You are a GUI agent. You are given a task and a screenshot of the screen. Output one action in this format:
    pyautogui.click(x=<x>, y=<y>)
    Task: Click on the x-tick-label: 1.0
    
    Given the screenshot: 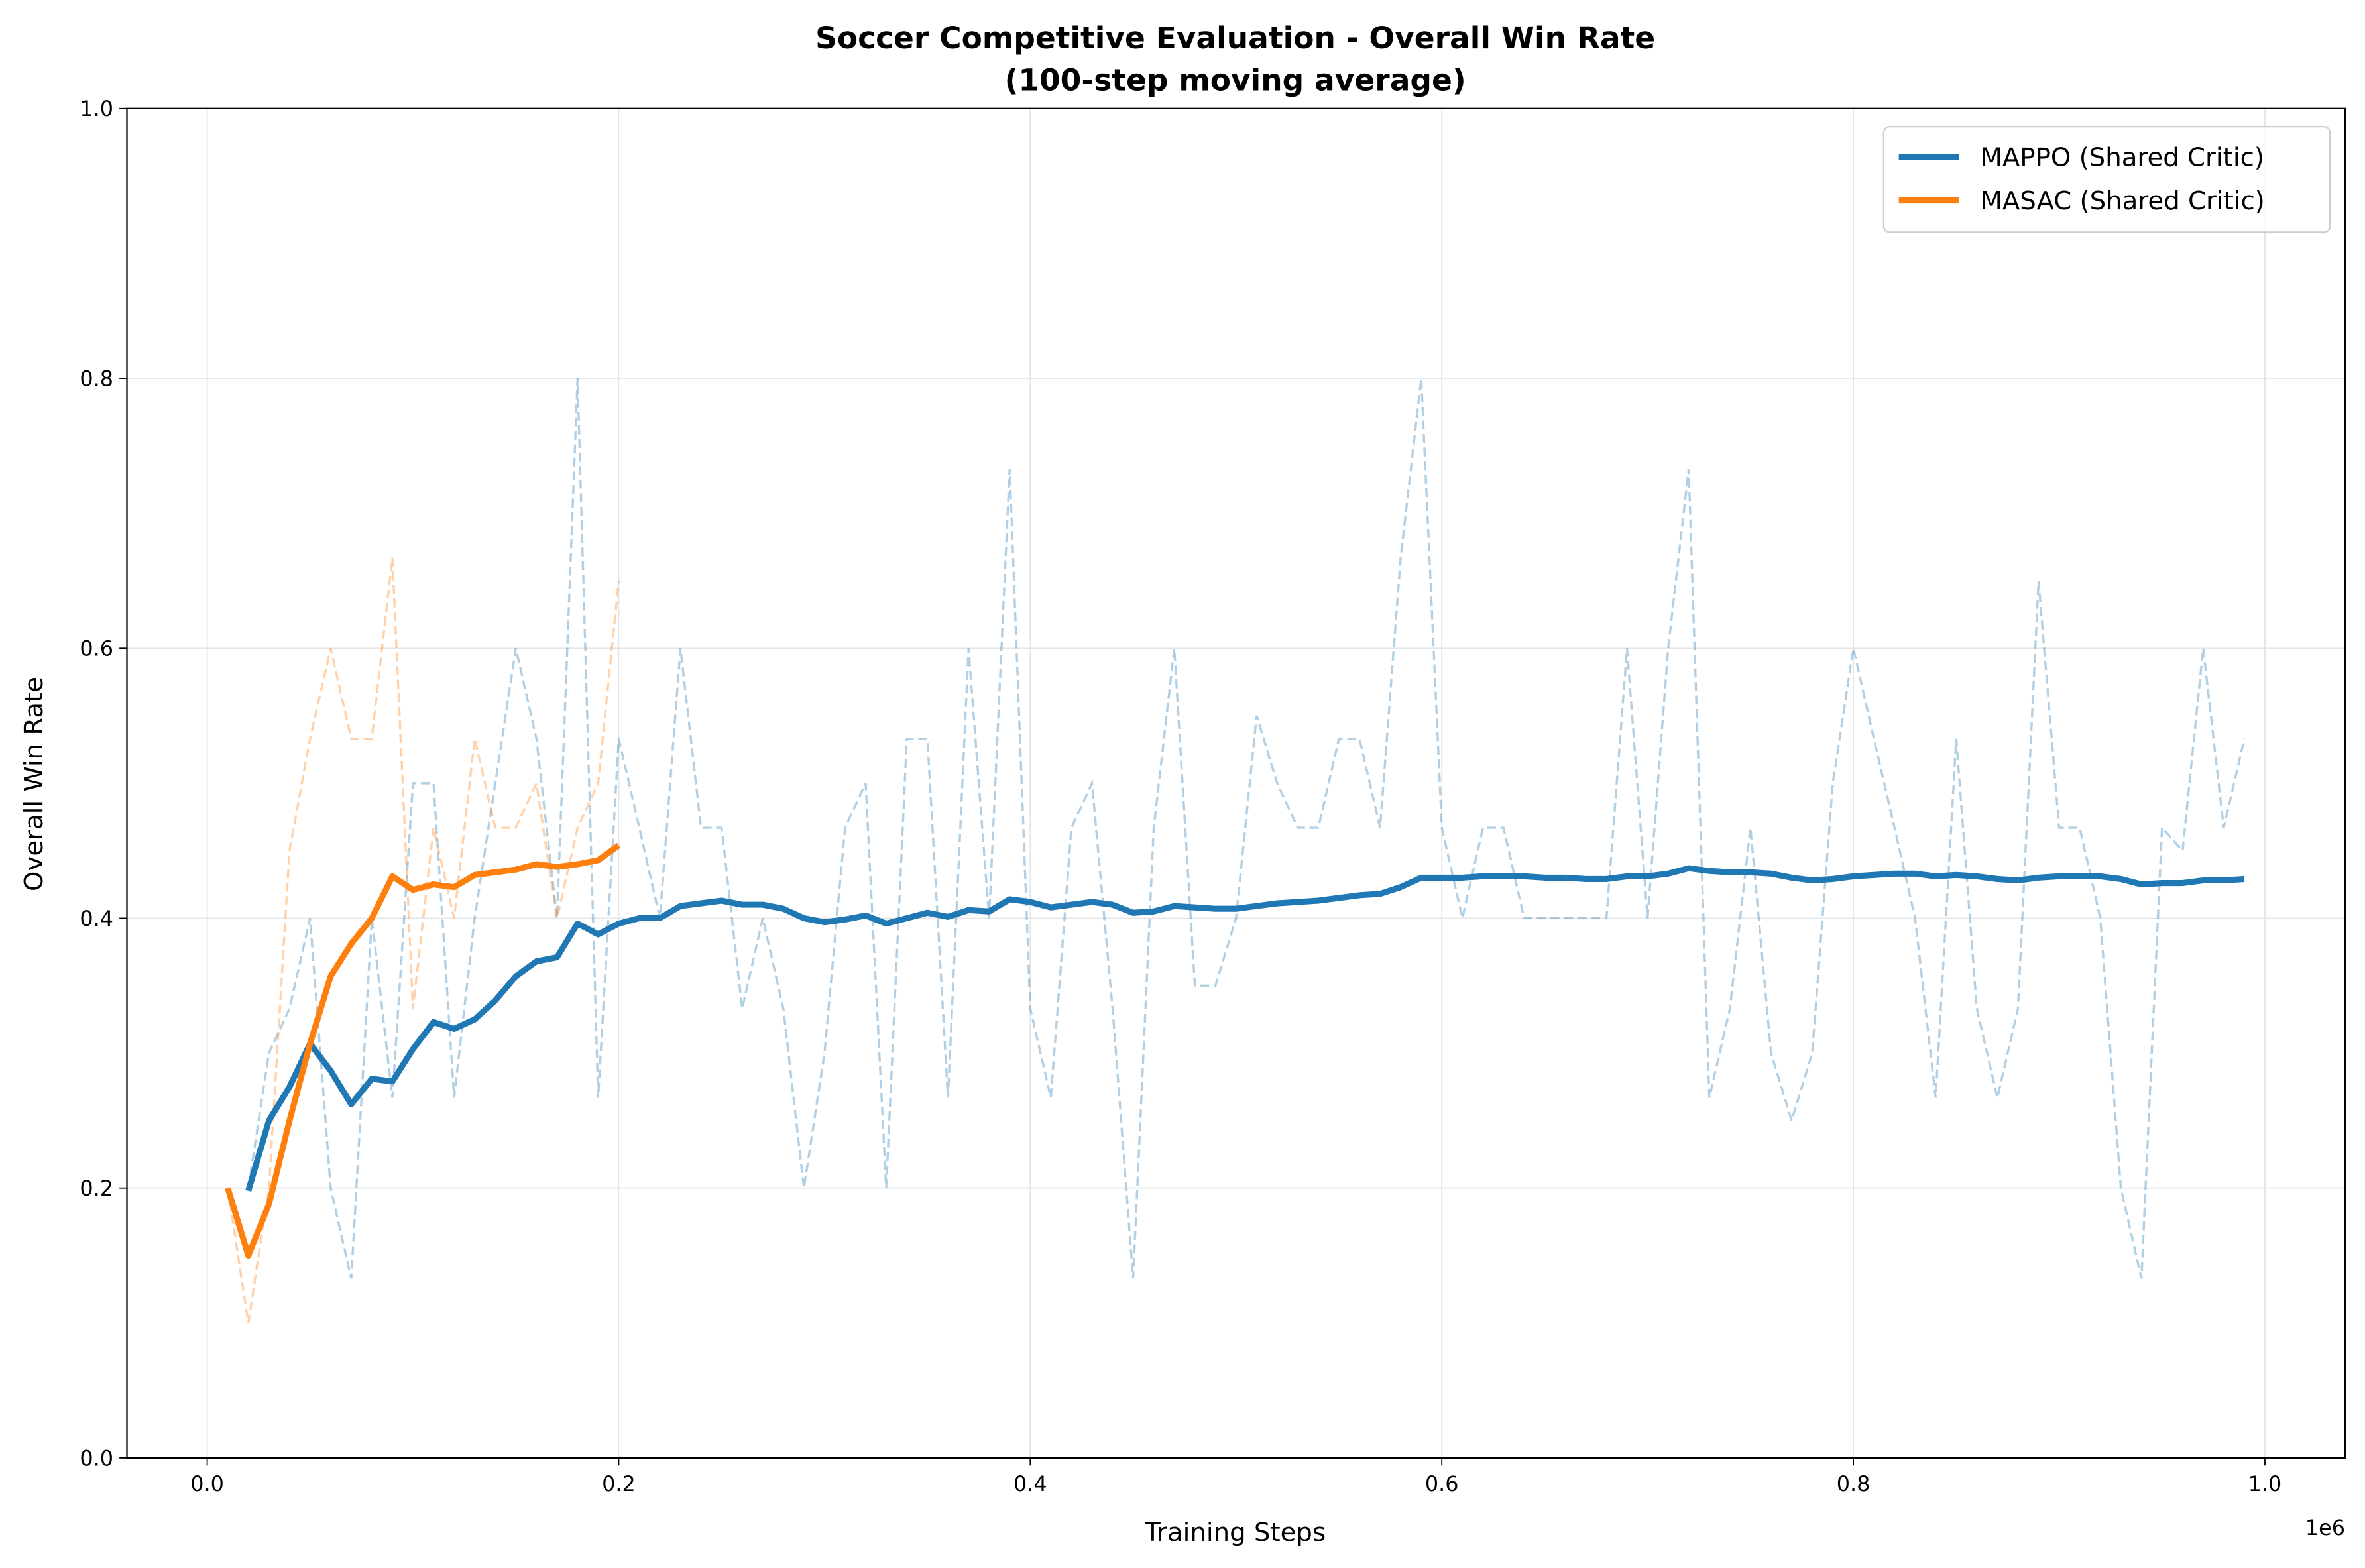 What is the action you would take?
    pyautogui.click(x=2265, y=1484)
    